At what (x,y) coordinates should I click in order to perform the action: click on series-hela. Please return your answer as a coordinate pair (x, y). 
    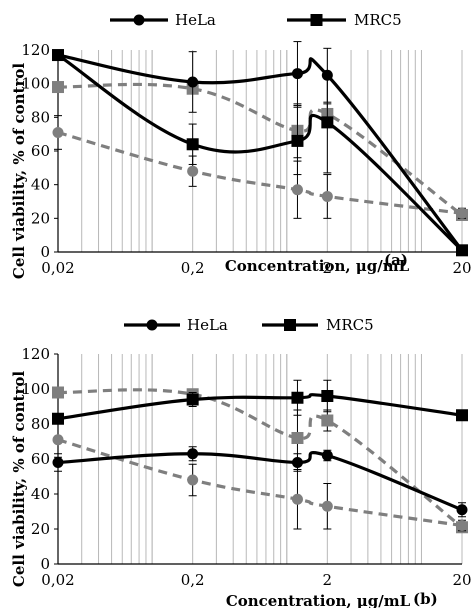
    Looking at the image, I should click on (260, 482).